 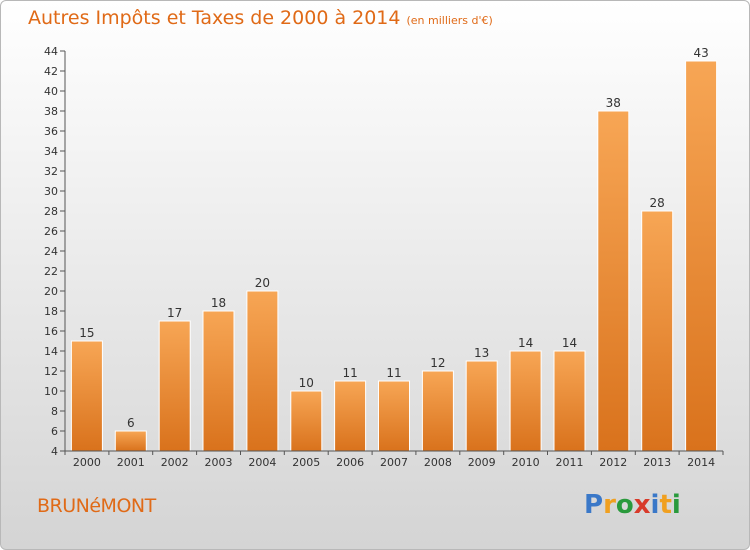 I want to click on y-tick-label-8: 8, so click(x=54, y=411).